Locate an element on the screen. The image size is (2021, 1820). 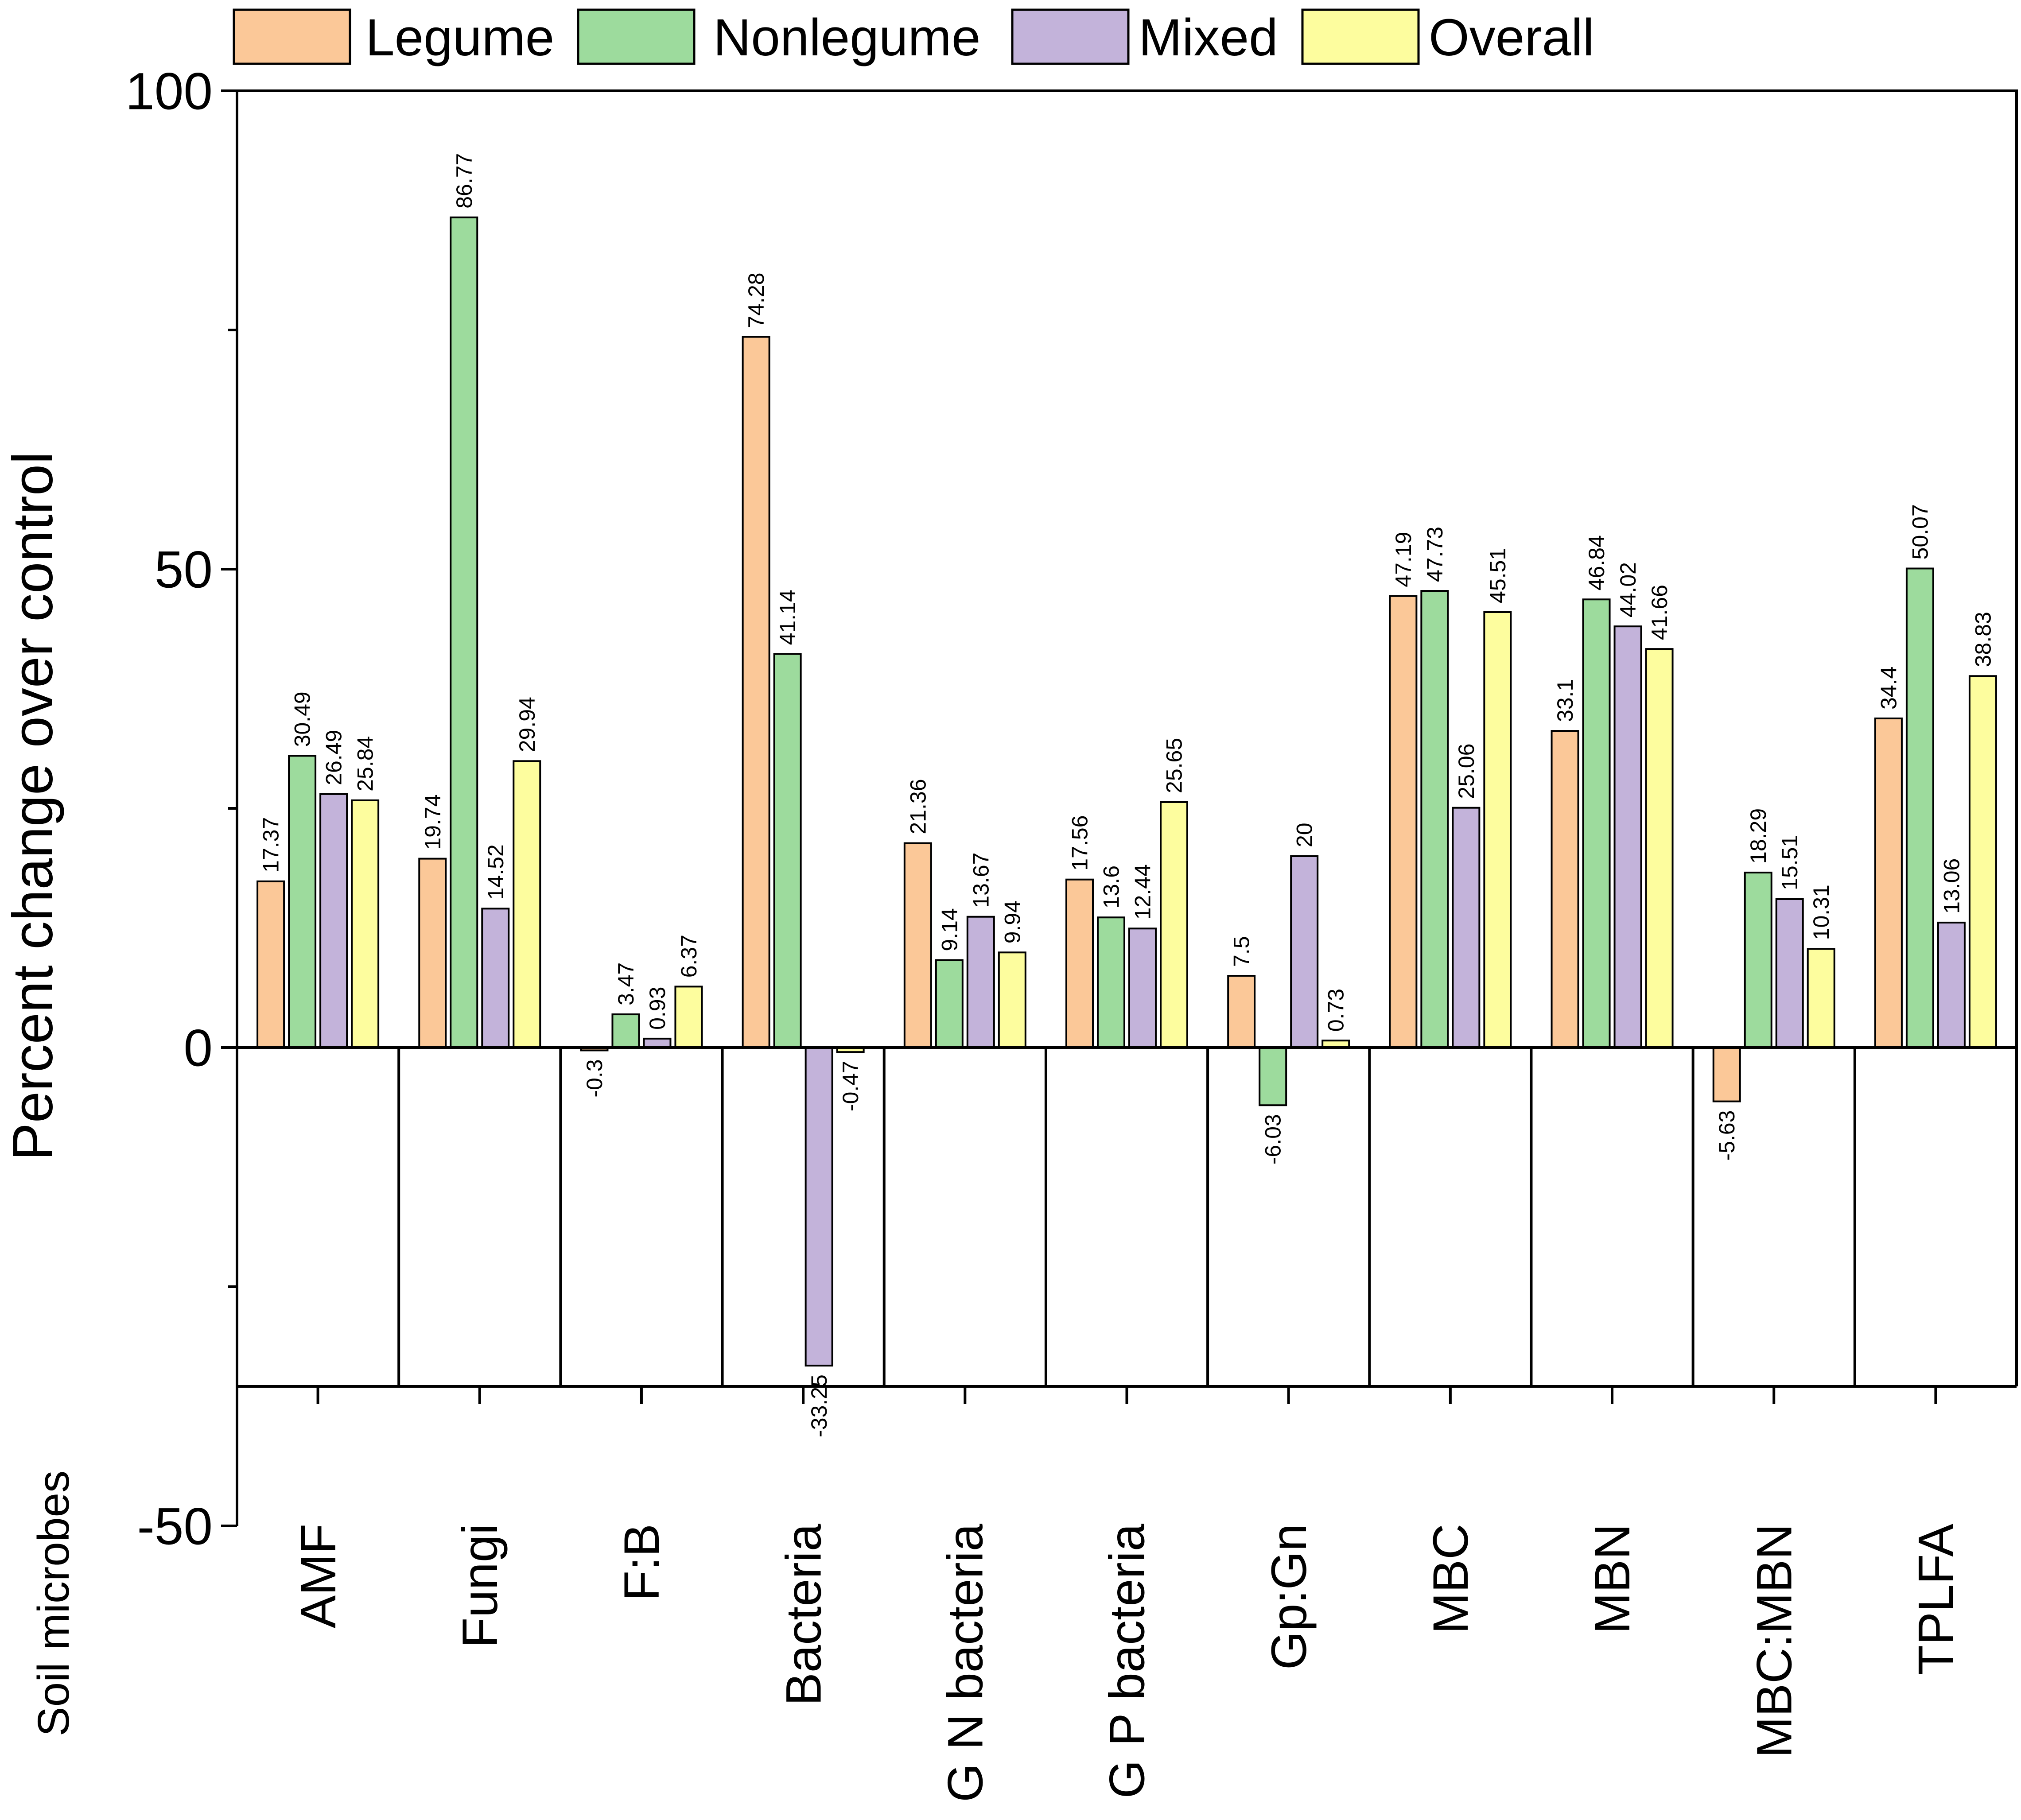
data-label: 17.56 is located at coordinates (1080, 843).